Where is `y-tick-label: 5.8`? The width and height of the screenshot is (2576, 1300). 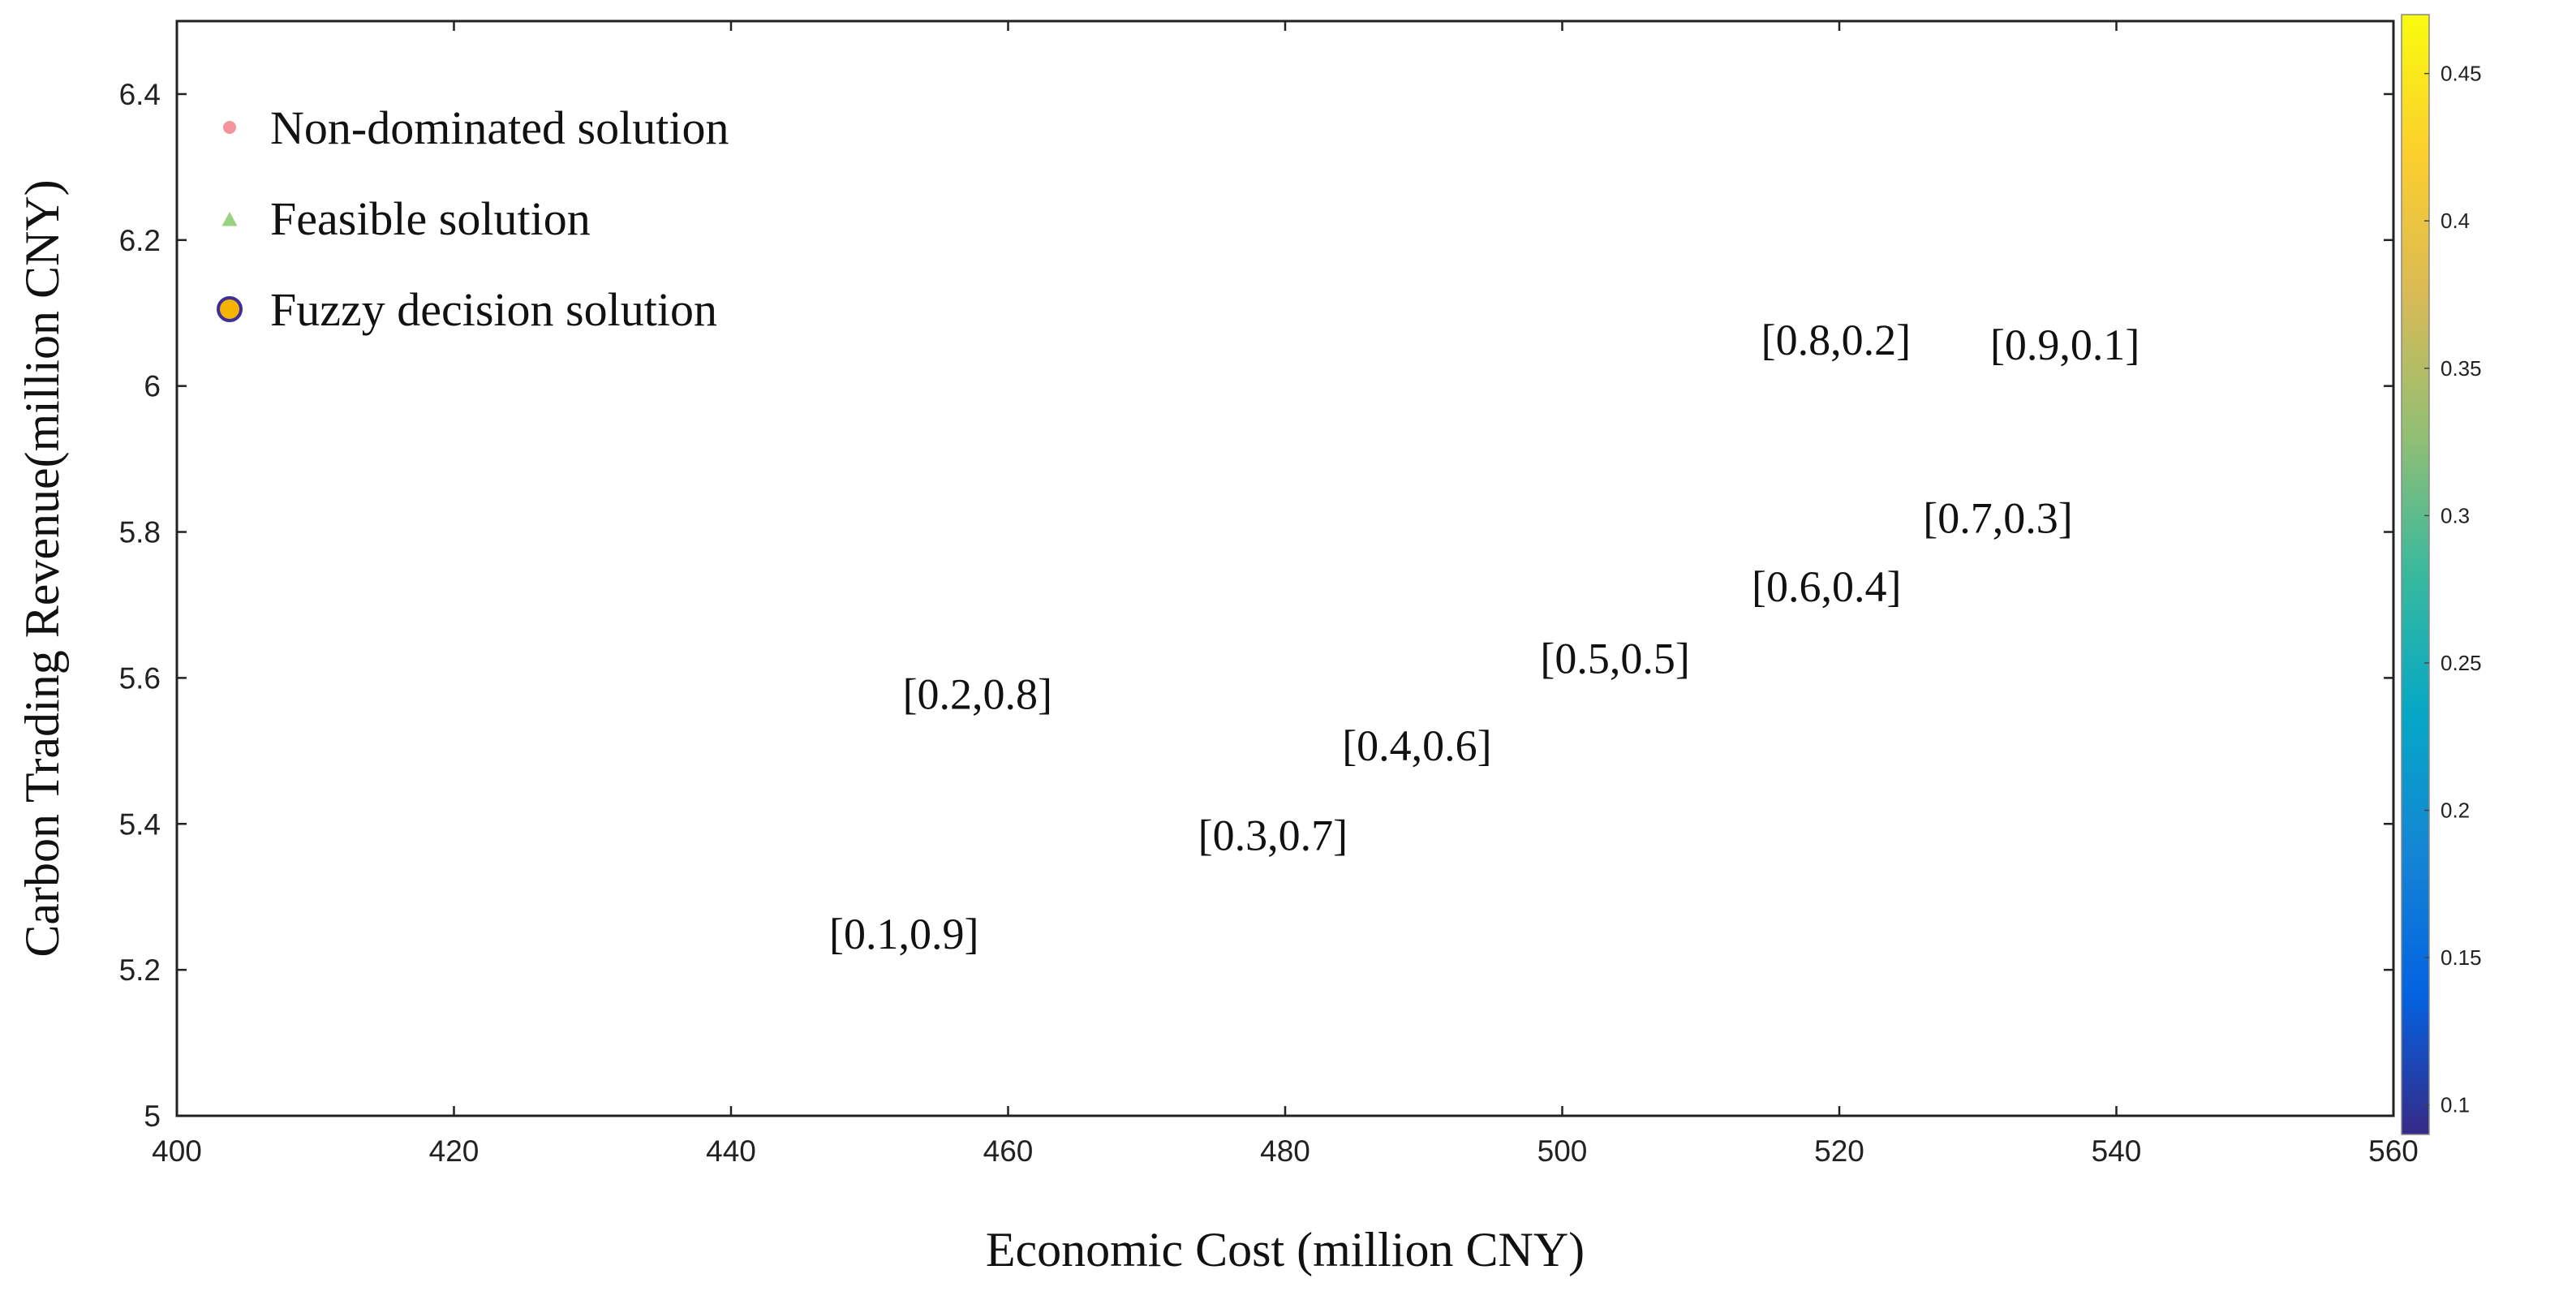 y-tick-label: 5.8 is located at coordinates (140, 532).